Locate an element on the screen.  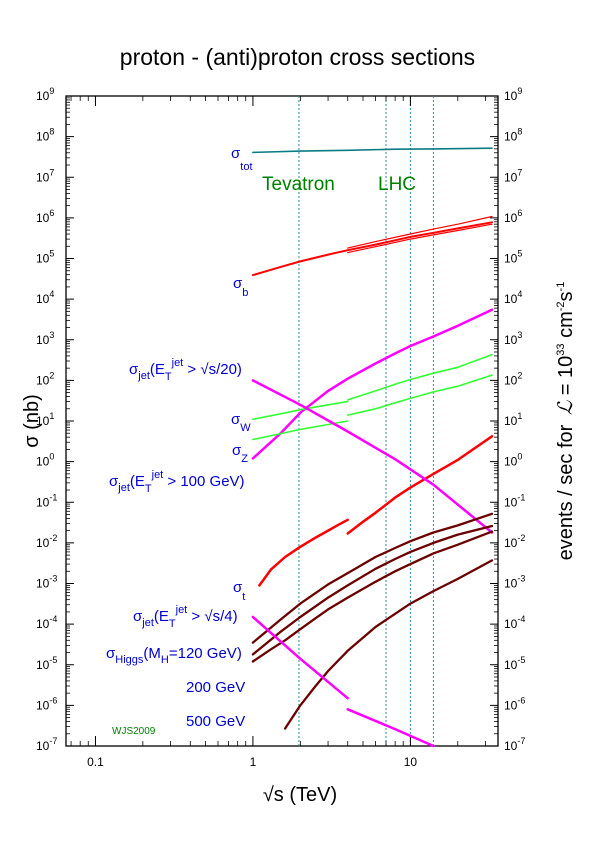
y-tick-exp: -2 is located at coordinates (53, 538).